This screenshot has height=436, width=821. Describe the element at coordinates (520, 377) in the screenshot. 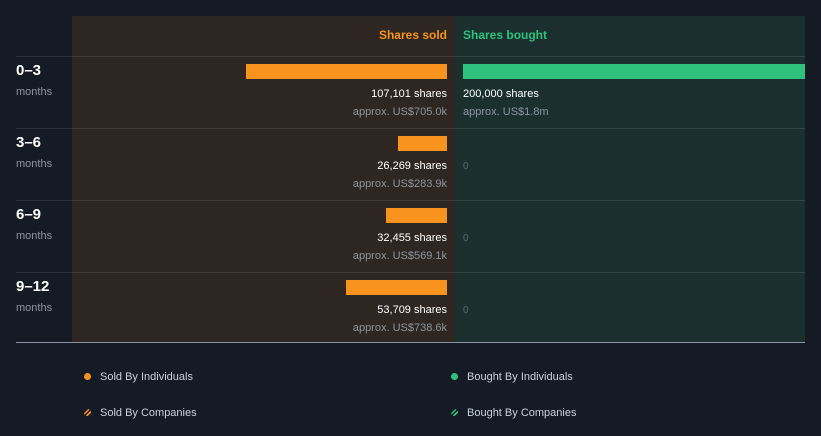

I see `legend-label: Bought By Individuals` at that location.